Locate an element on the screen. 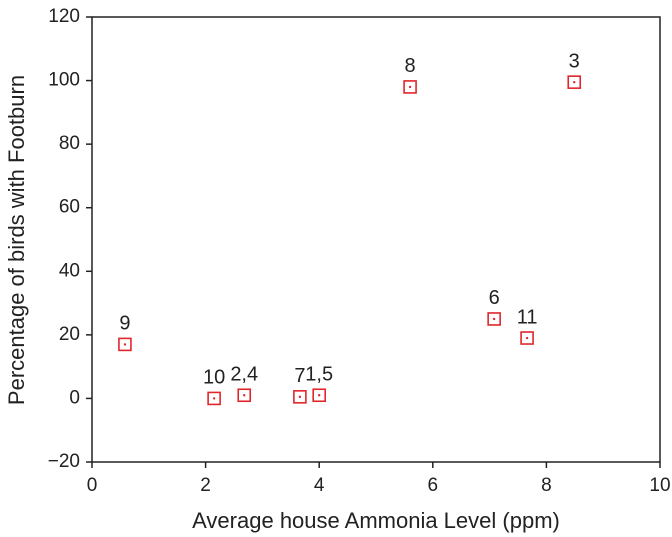  y-tick-label: −20 is located at coordinates (64, 461).